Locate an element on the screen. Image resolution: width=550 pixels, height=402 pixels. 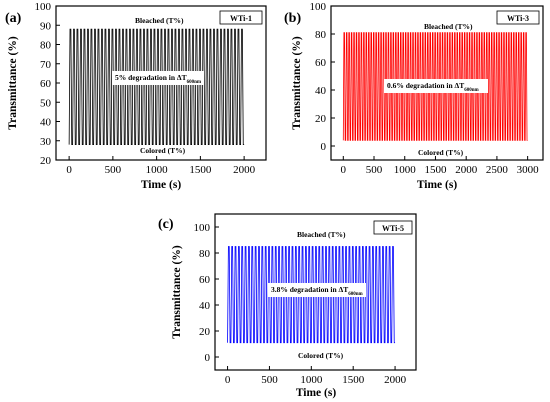
panel-c-sample-tag: WTi-5 is located at coordinates (393, 228).